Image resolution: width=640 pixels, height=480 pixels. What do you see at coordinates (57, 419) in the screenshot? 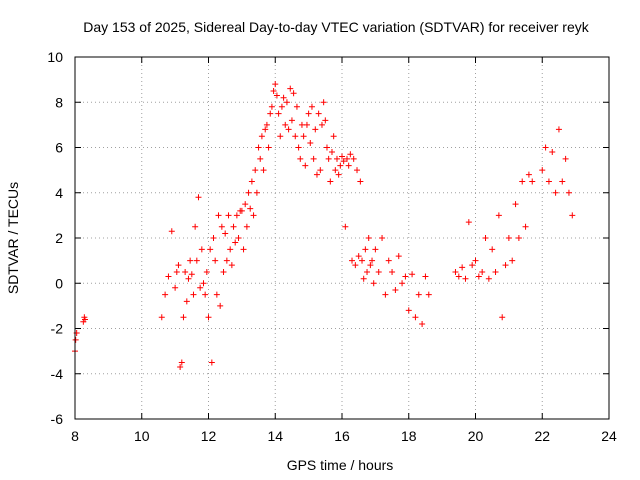
I see `y-tick-label: -6` at bounding box center [57, 419].